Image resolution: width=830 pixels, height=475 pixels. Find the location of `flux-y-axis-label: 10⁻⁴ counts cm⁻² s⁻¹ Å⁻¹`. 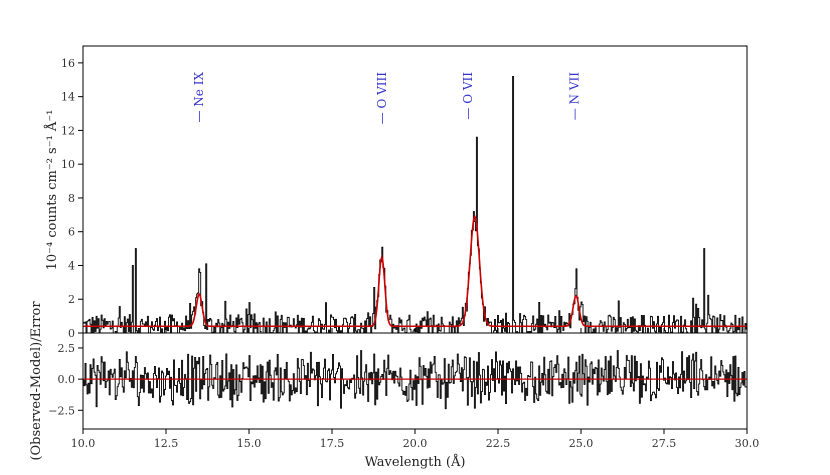

flux-y-axis-label: 10⁻⁴ counts cm⁻² s⁻¹ Å⁻¹ is located at coordinates (52, 190).